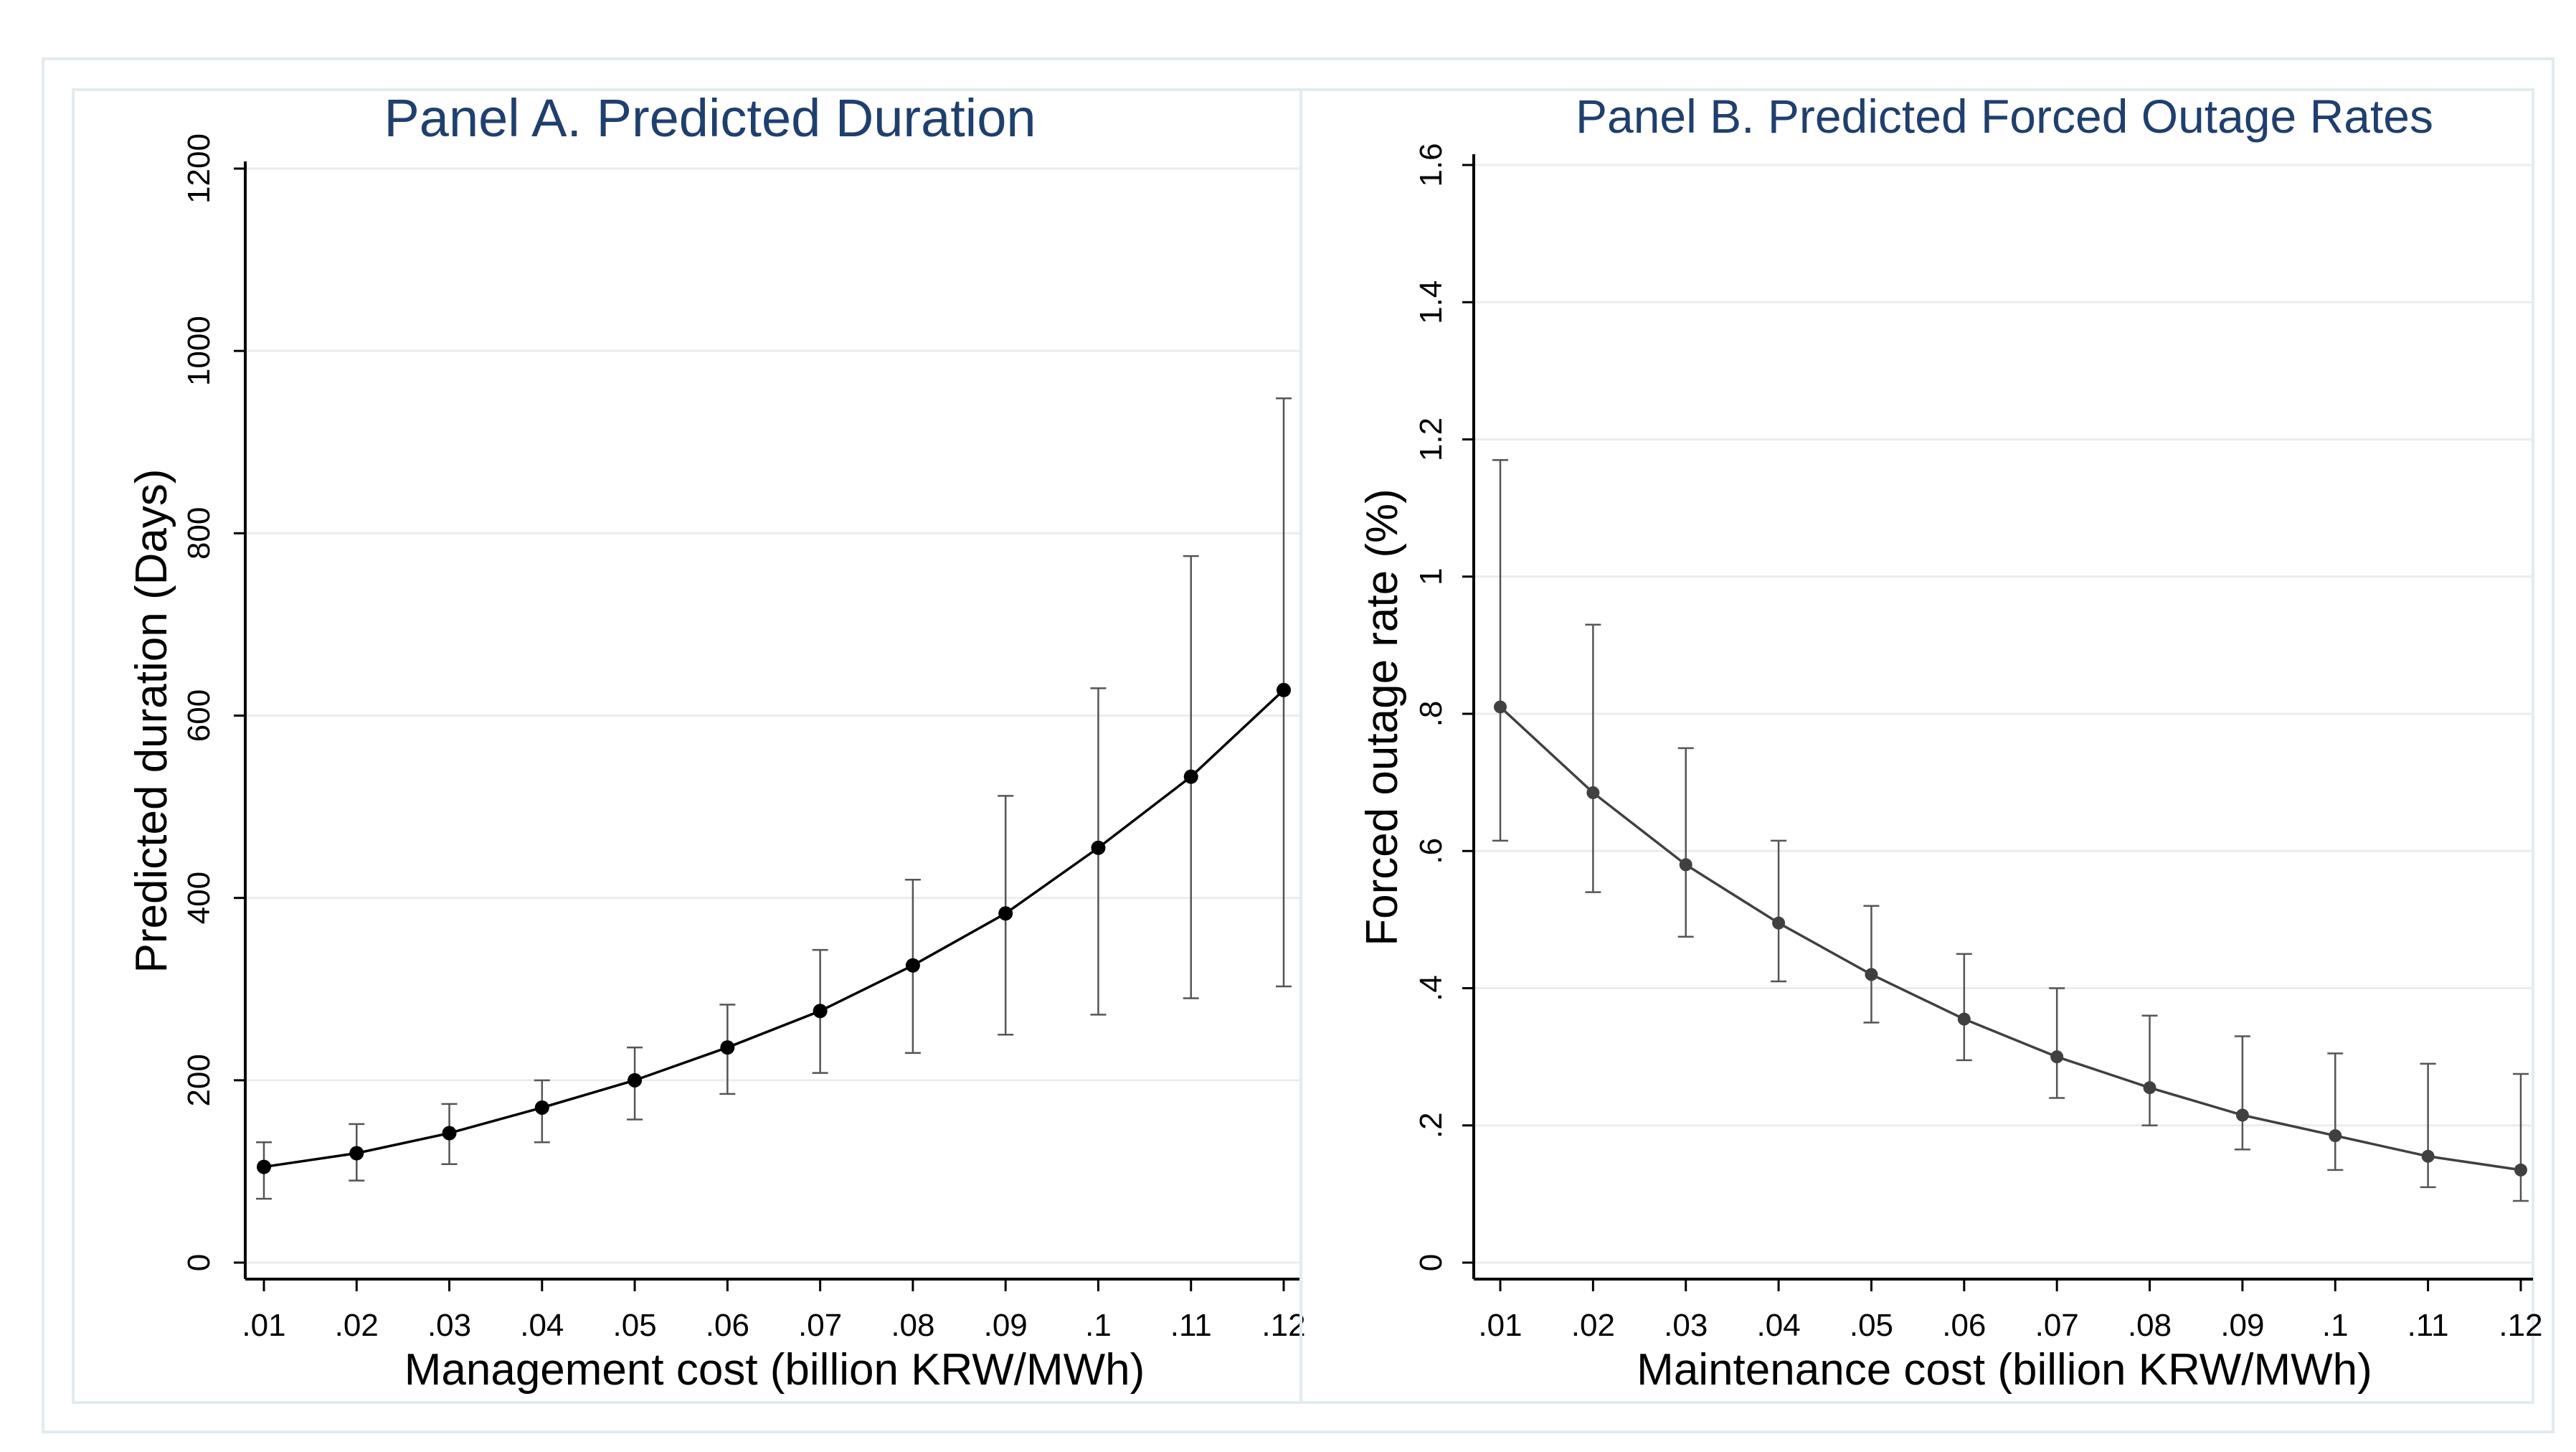 The height and width of the screenshot is (1452, 2576). Describe the element at coordinates (199, 715) in the screenshot. I see `panel-a-y-tick-label: 600` at that location.